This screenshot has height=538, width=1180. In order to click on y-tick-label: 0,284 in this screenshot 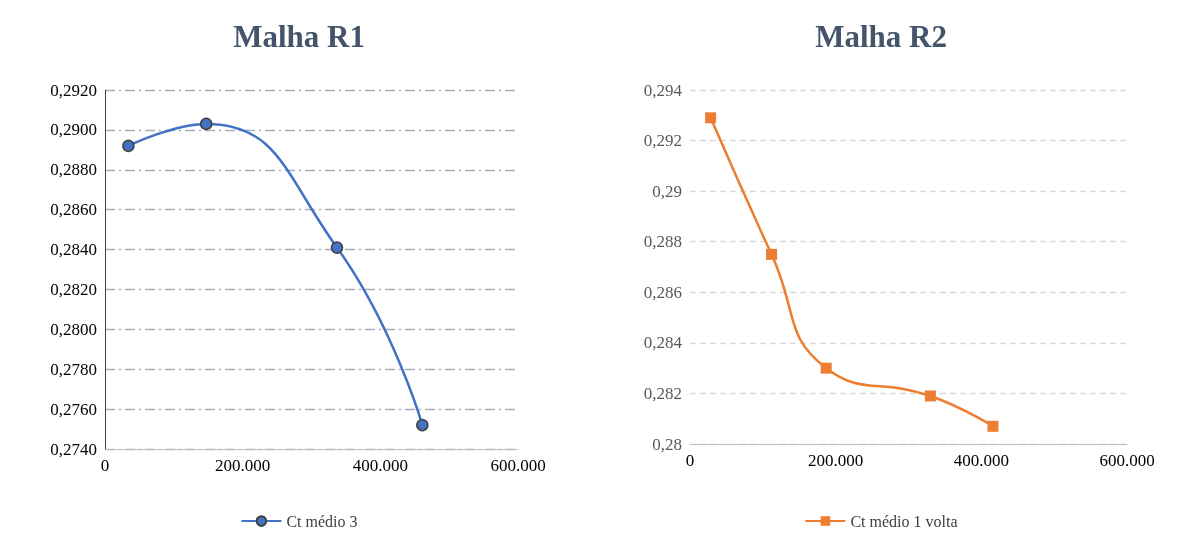, I will do `click(663, 343)`.